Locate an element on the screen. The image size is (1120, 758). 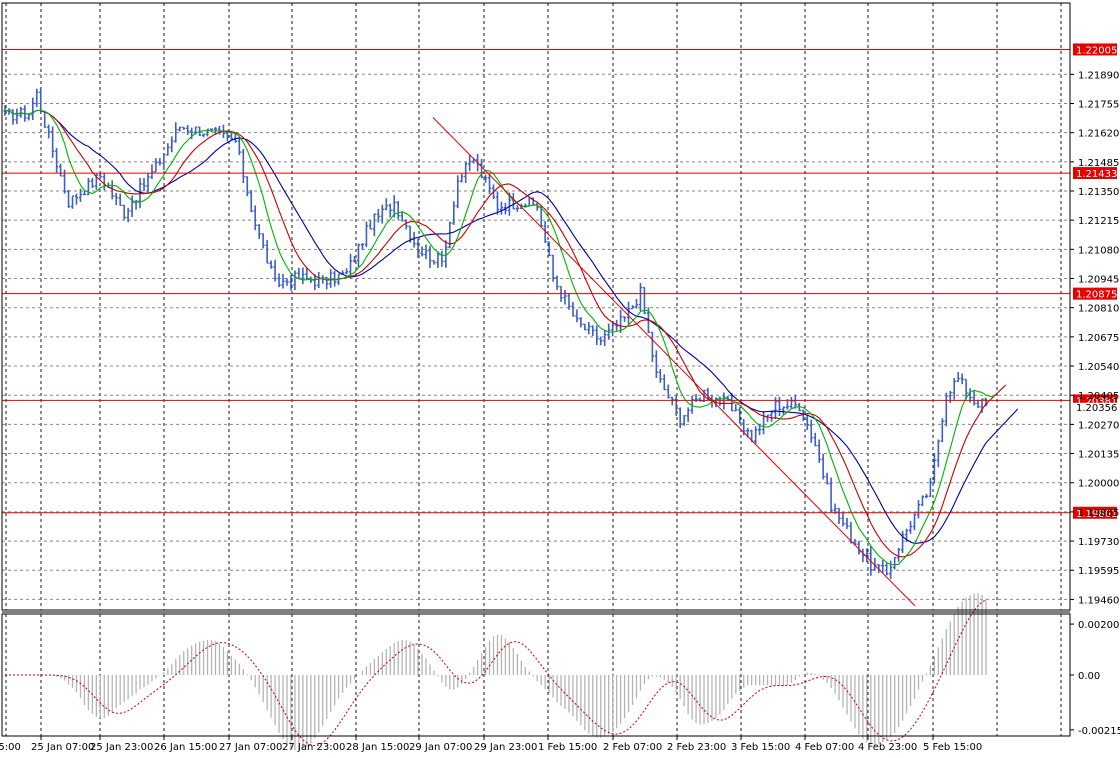
price-tick-label: 1.20810 is located at coordinates (1098, 309).